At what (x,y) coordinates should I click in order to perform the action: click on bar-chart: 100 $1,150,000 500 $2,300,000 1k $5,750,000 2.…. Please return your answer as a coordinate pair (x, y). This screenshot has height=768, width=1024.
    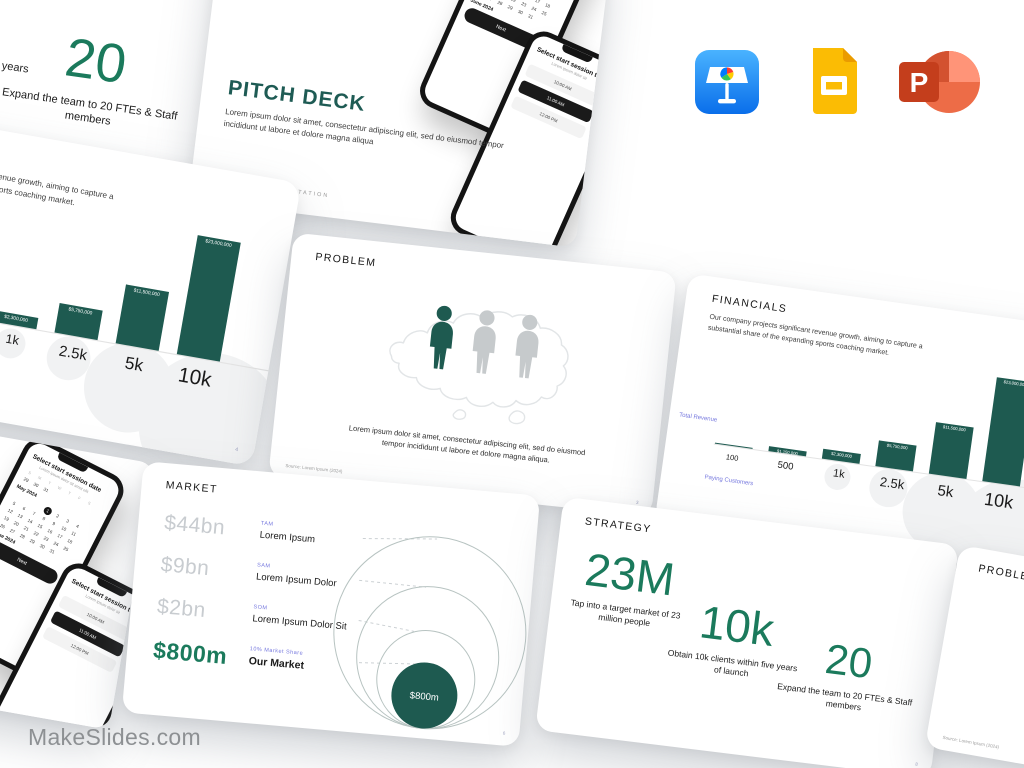
    Looking at the image, I should click on (842, 435).